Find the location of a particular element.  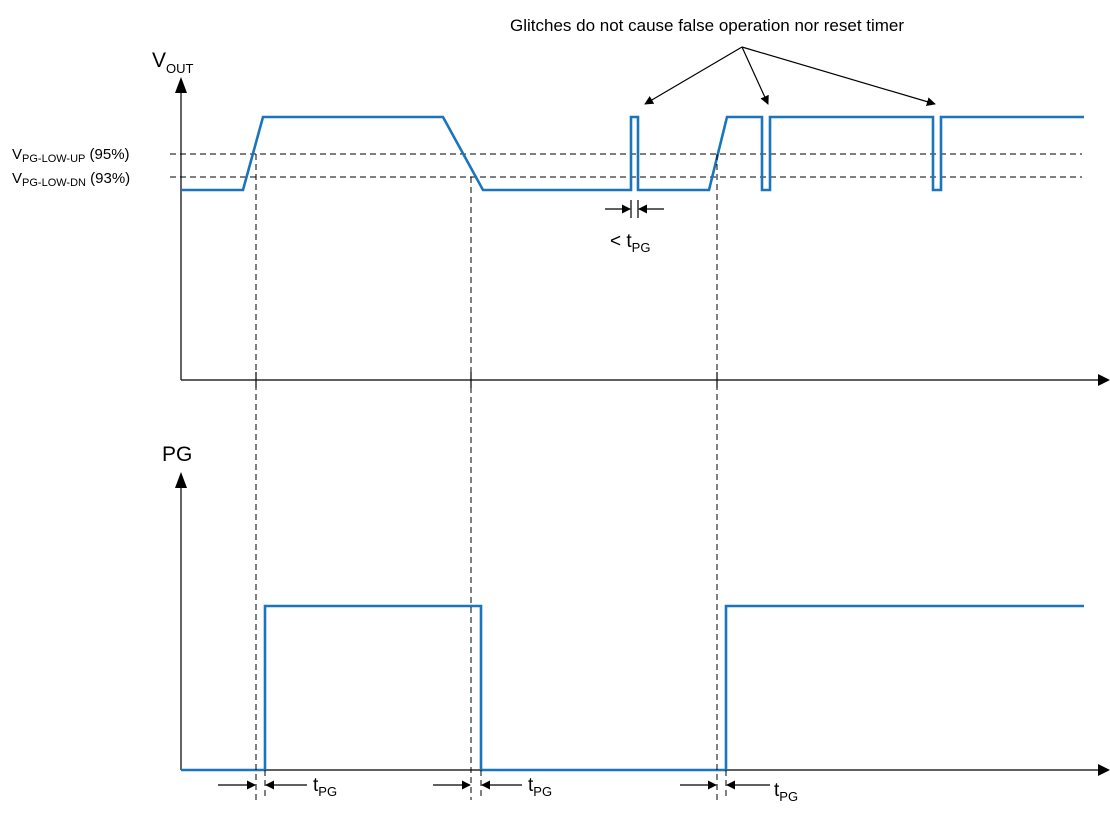

annotation-arrows is located at coordinates (790, 76).